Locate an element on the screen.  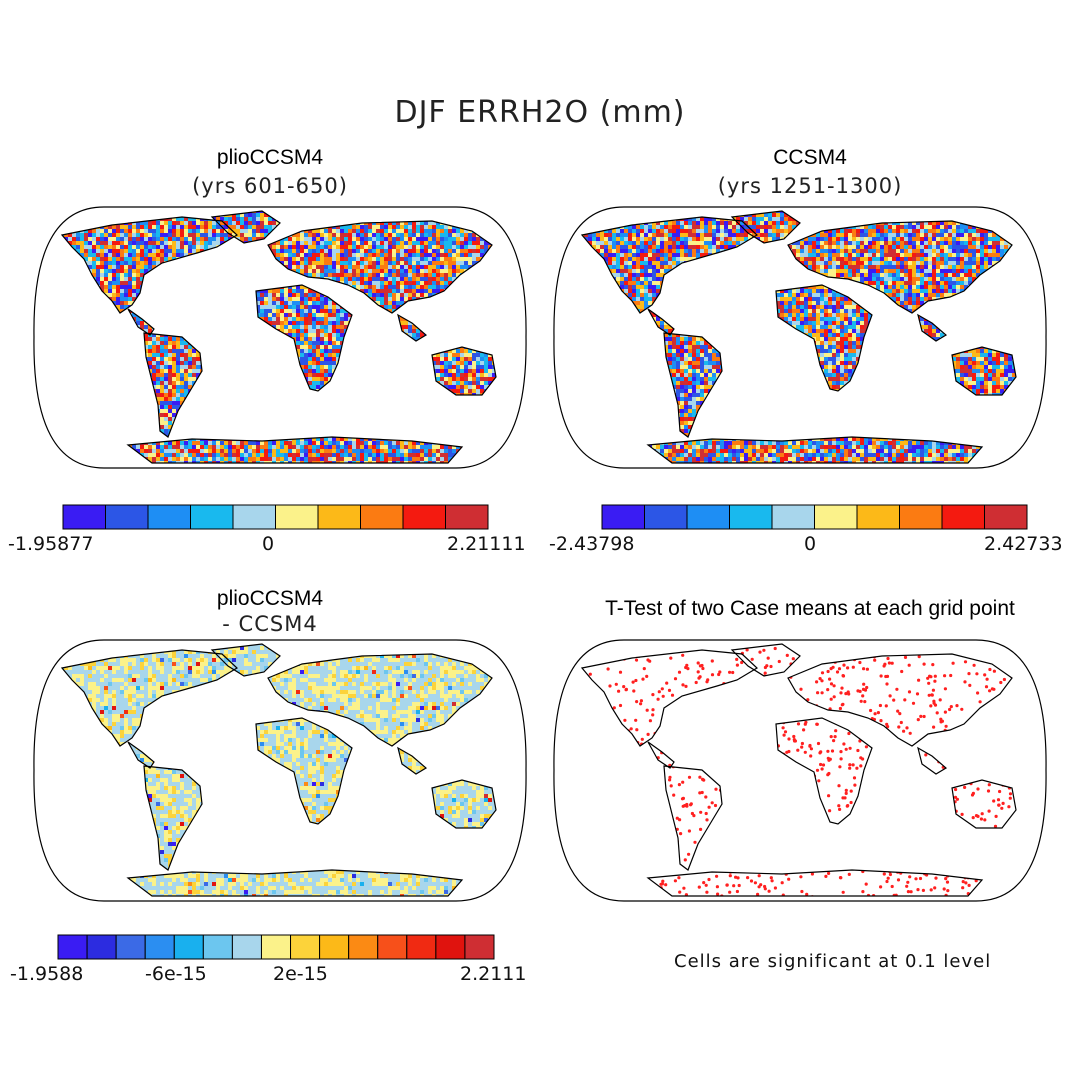
panel-2-title: CCSM4 is located at coordinates (810, 158).